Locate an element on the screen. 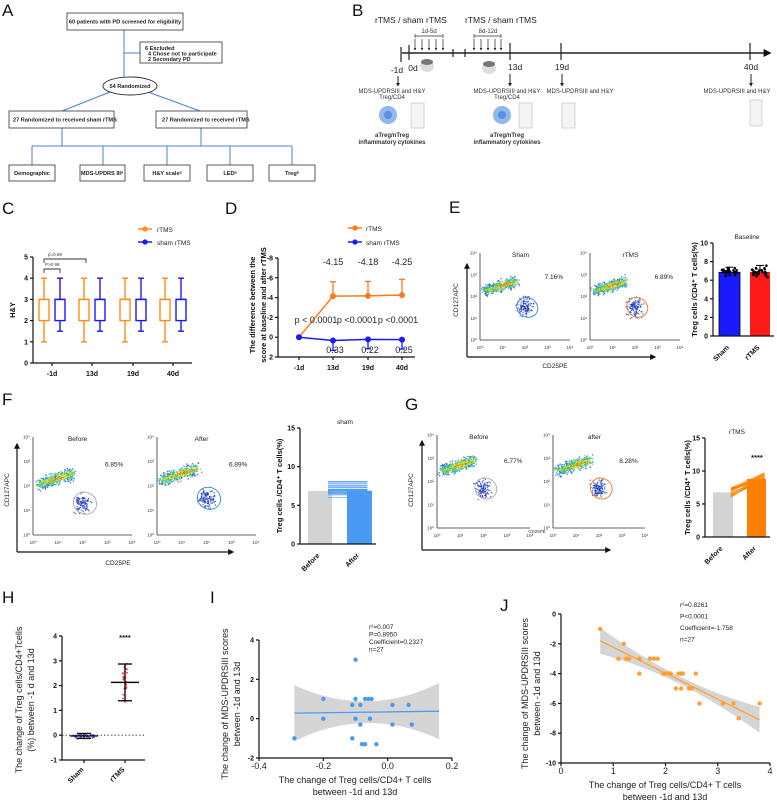  x-axis-label: The change of Treg cells/CD4+ T cells is located at coordinates (355, 780).